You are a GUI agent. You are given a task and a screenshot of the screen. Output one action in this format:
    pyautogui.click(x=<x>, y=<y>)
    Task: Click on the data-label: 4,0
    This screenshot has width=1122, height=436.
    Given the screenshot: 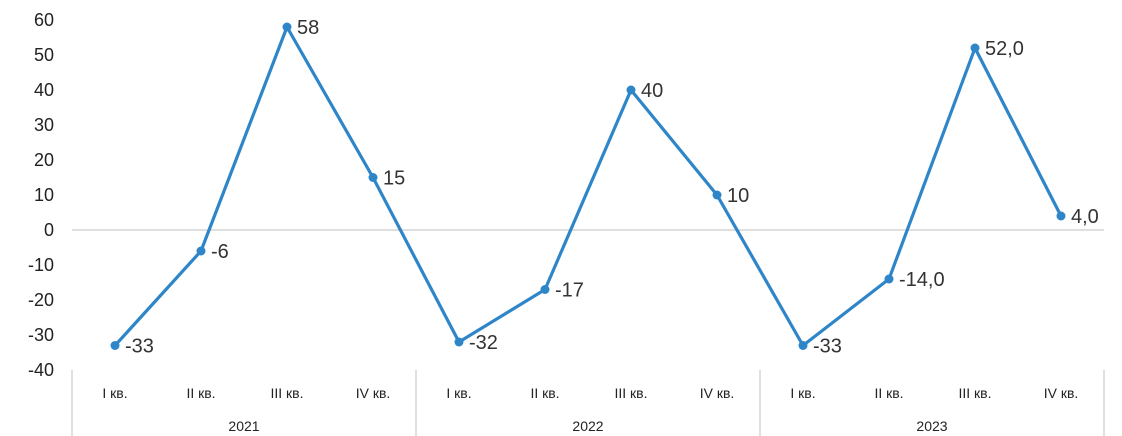 What is the action you would take?
    pyautogui.click(x=1085, y=217)
    